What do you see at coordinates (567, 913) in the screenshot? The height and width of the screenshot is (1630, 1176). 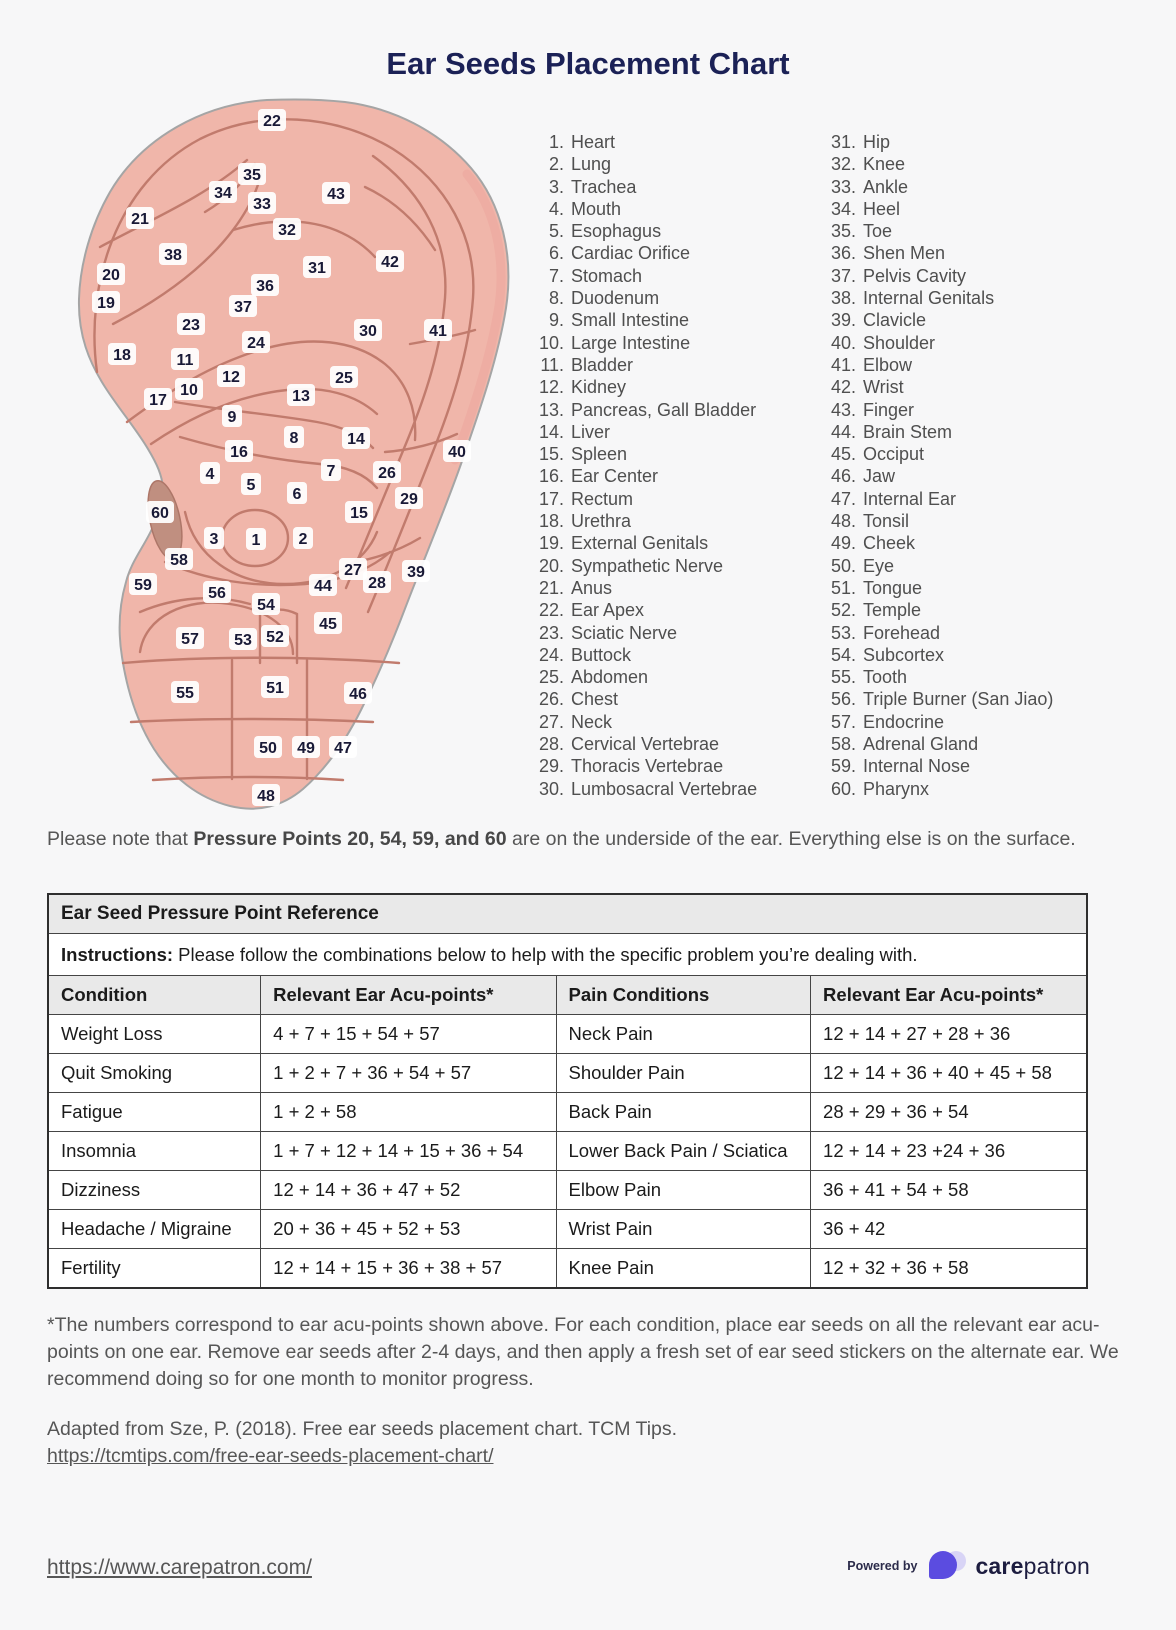 I see `table-title: Ear Seed Pressure Point Reference` at bounding box center [567, 913].